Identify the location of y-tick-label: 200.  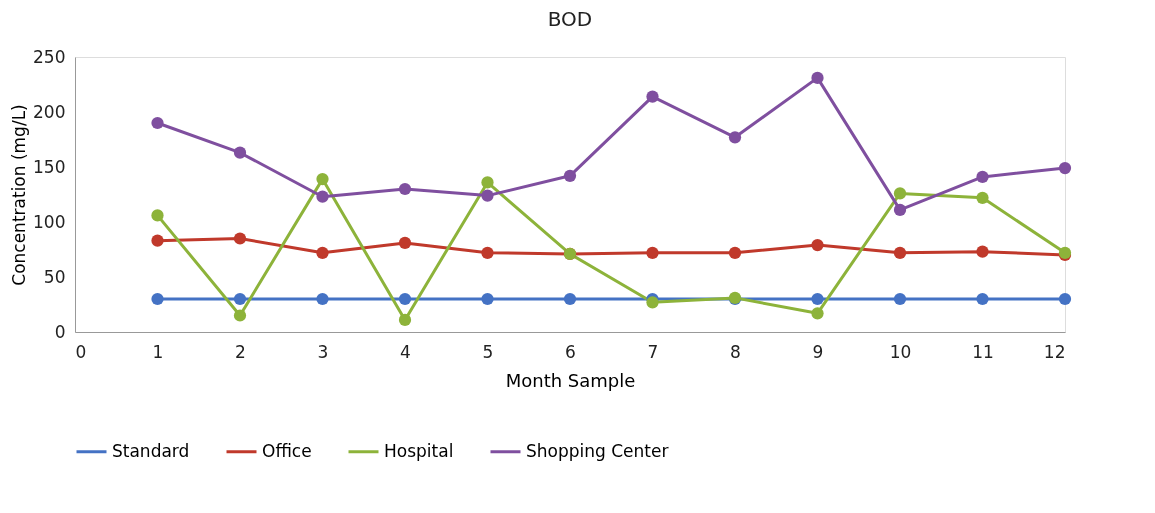
(49, 111).